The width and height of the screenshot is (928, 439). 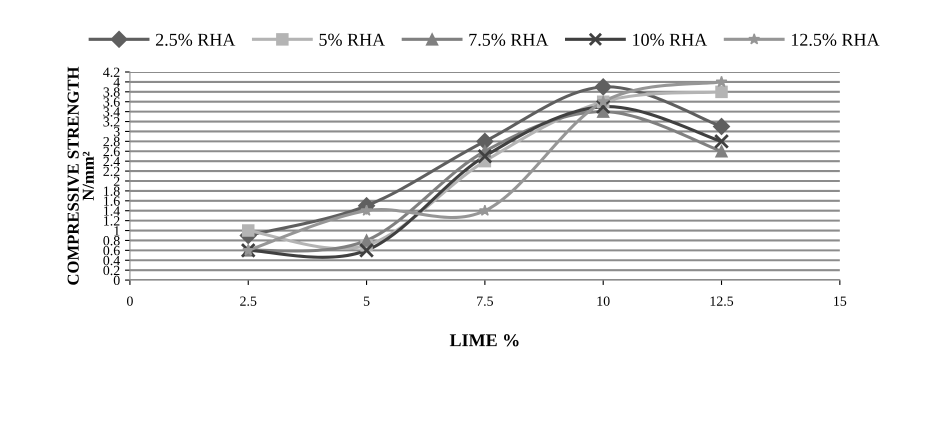 What do you see at coordinates (353, 40) in the screenshot?
I see `legend-label: 5% RHA` at bounding box center [353, 40].